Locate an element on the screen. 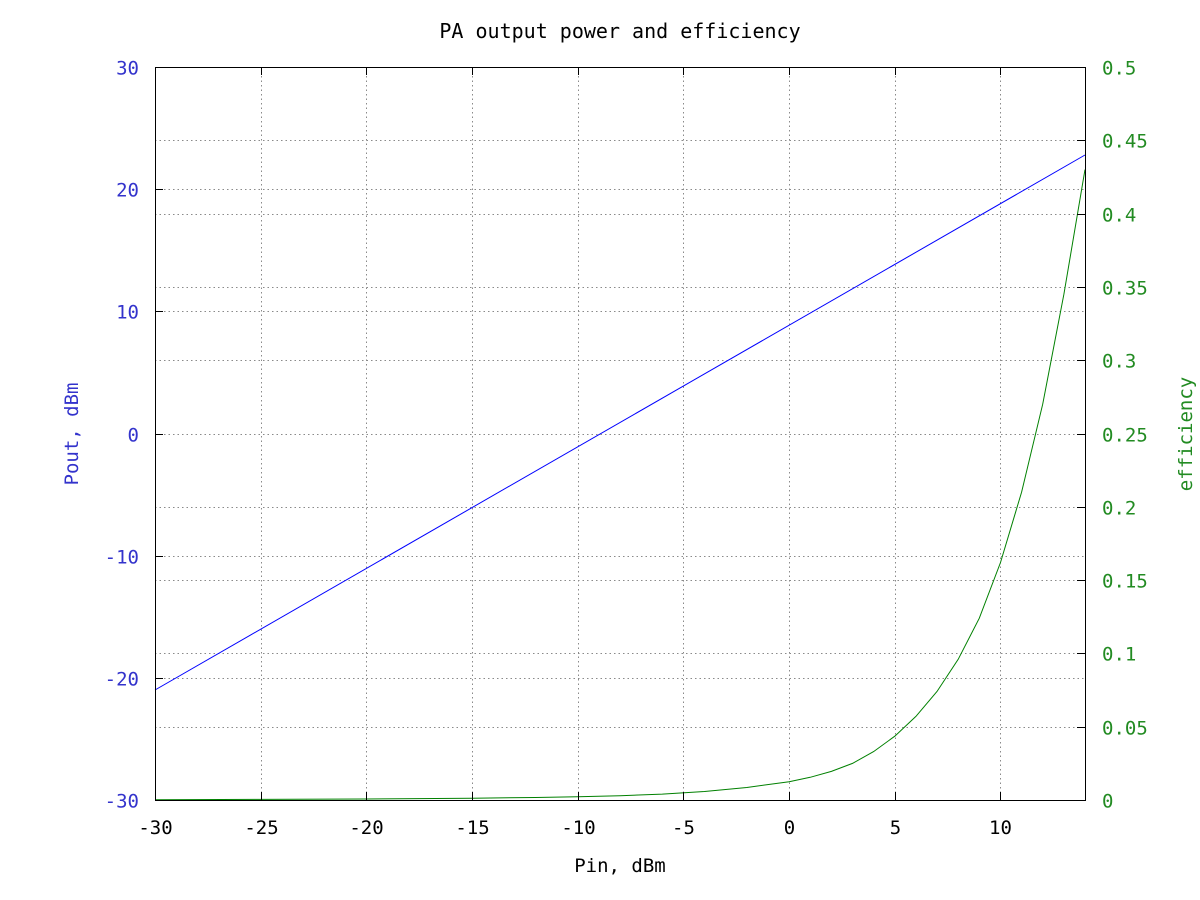 This screenshot has height=900, width=1200. y-tick-label: 30 is located at coordinates (127, 69).